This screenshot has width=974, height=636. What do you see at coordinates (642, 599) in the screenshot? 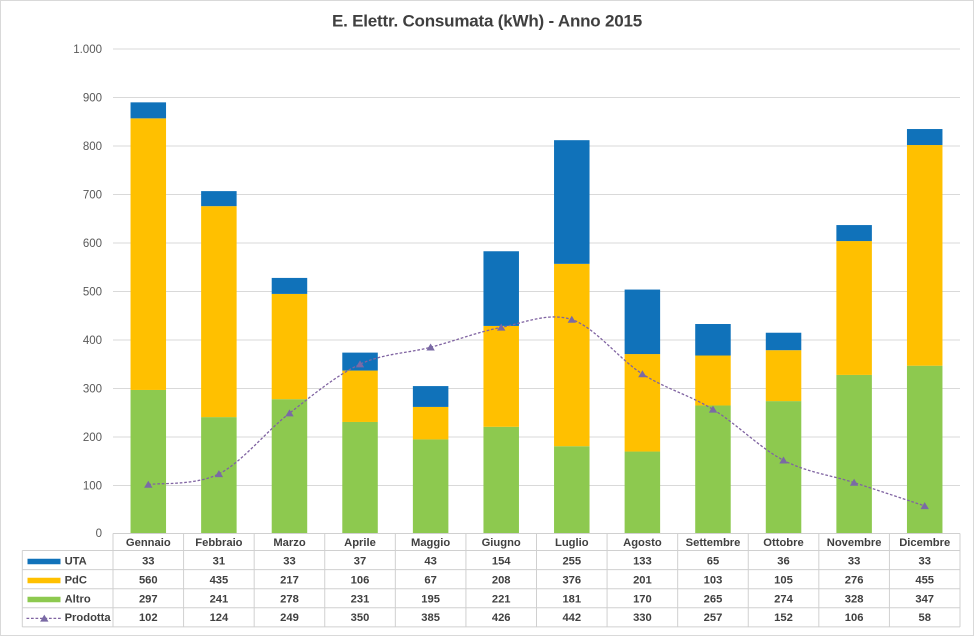
I see `svg-text: 170` at bounding box center [642, 599].